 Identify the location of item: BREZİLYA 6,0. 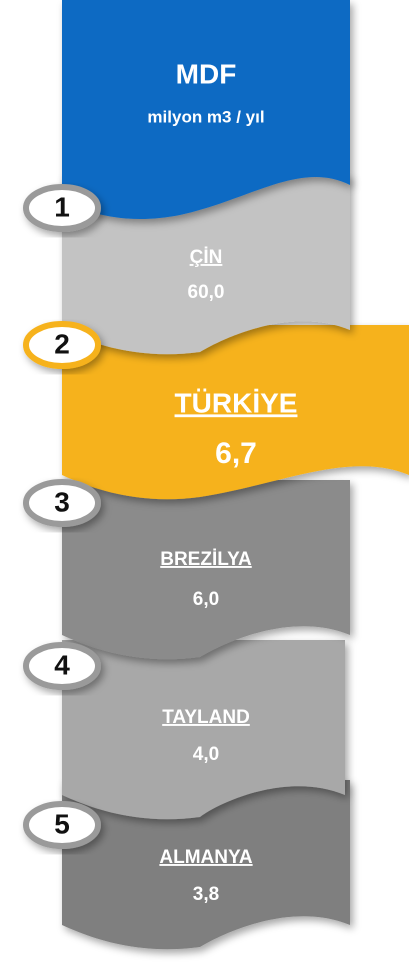
(206, 570).